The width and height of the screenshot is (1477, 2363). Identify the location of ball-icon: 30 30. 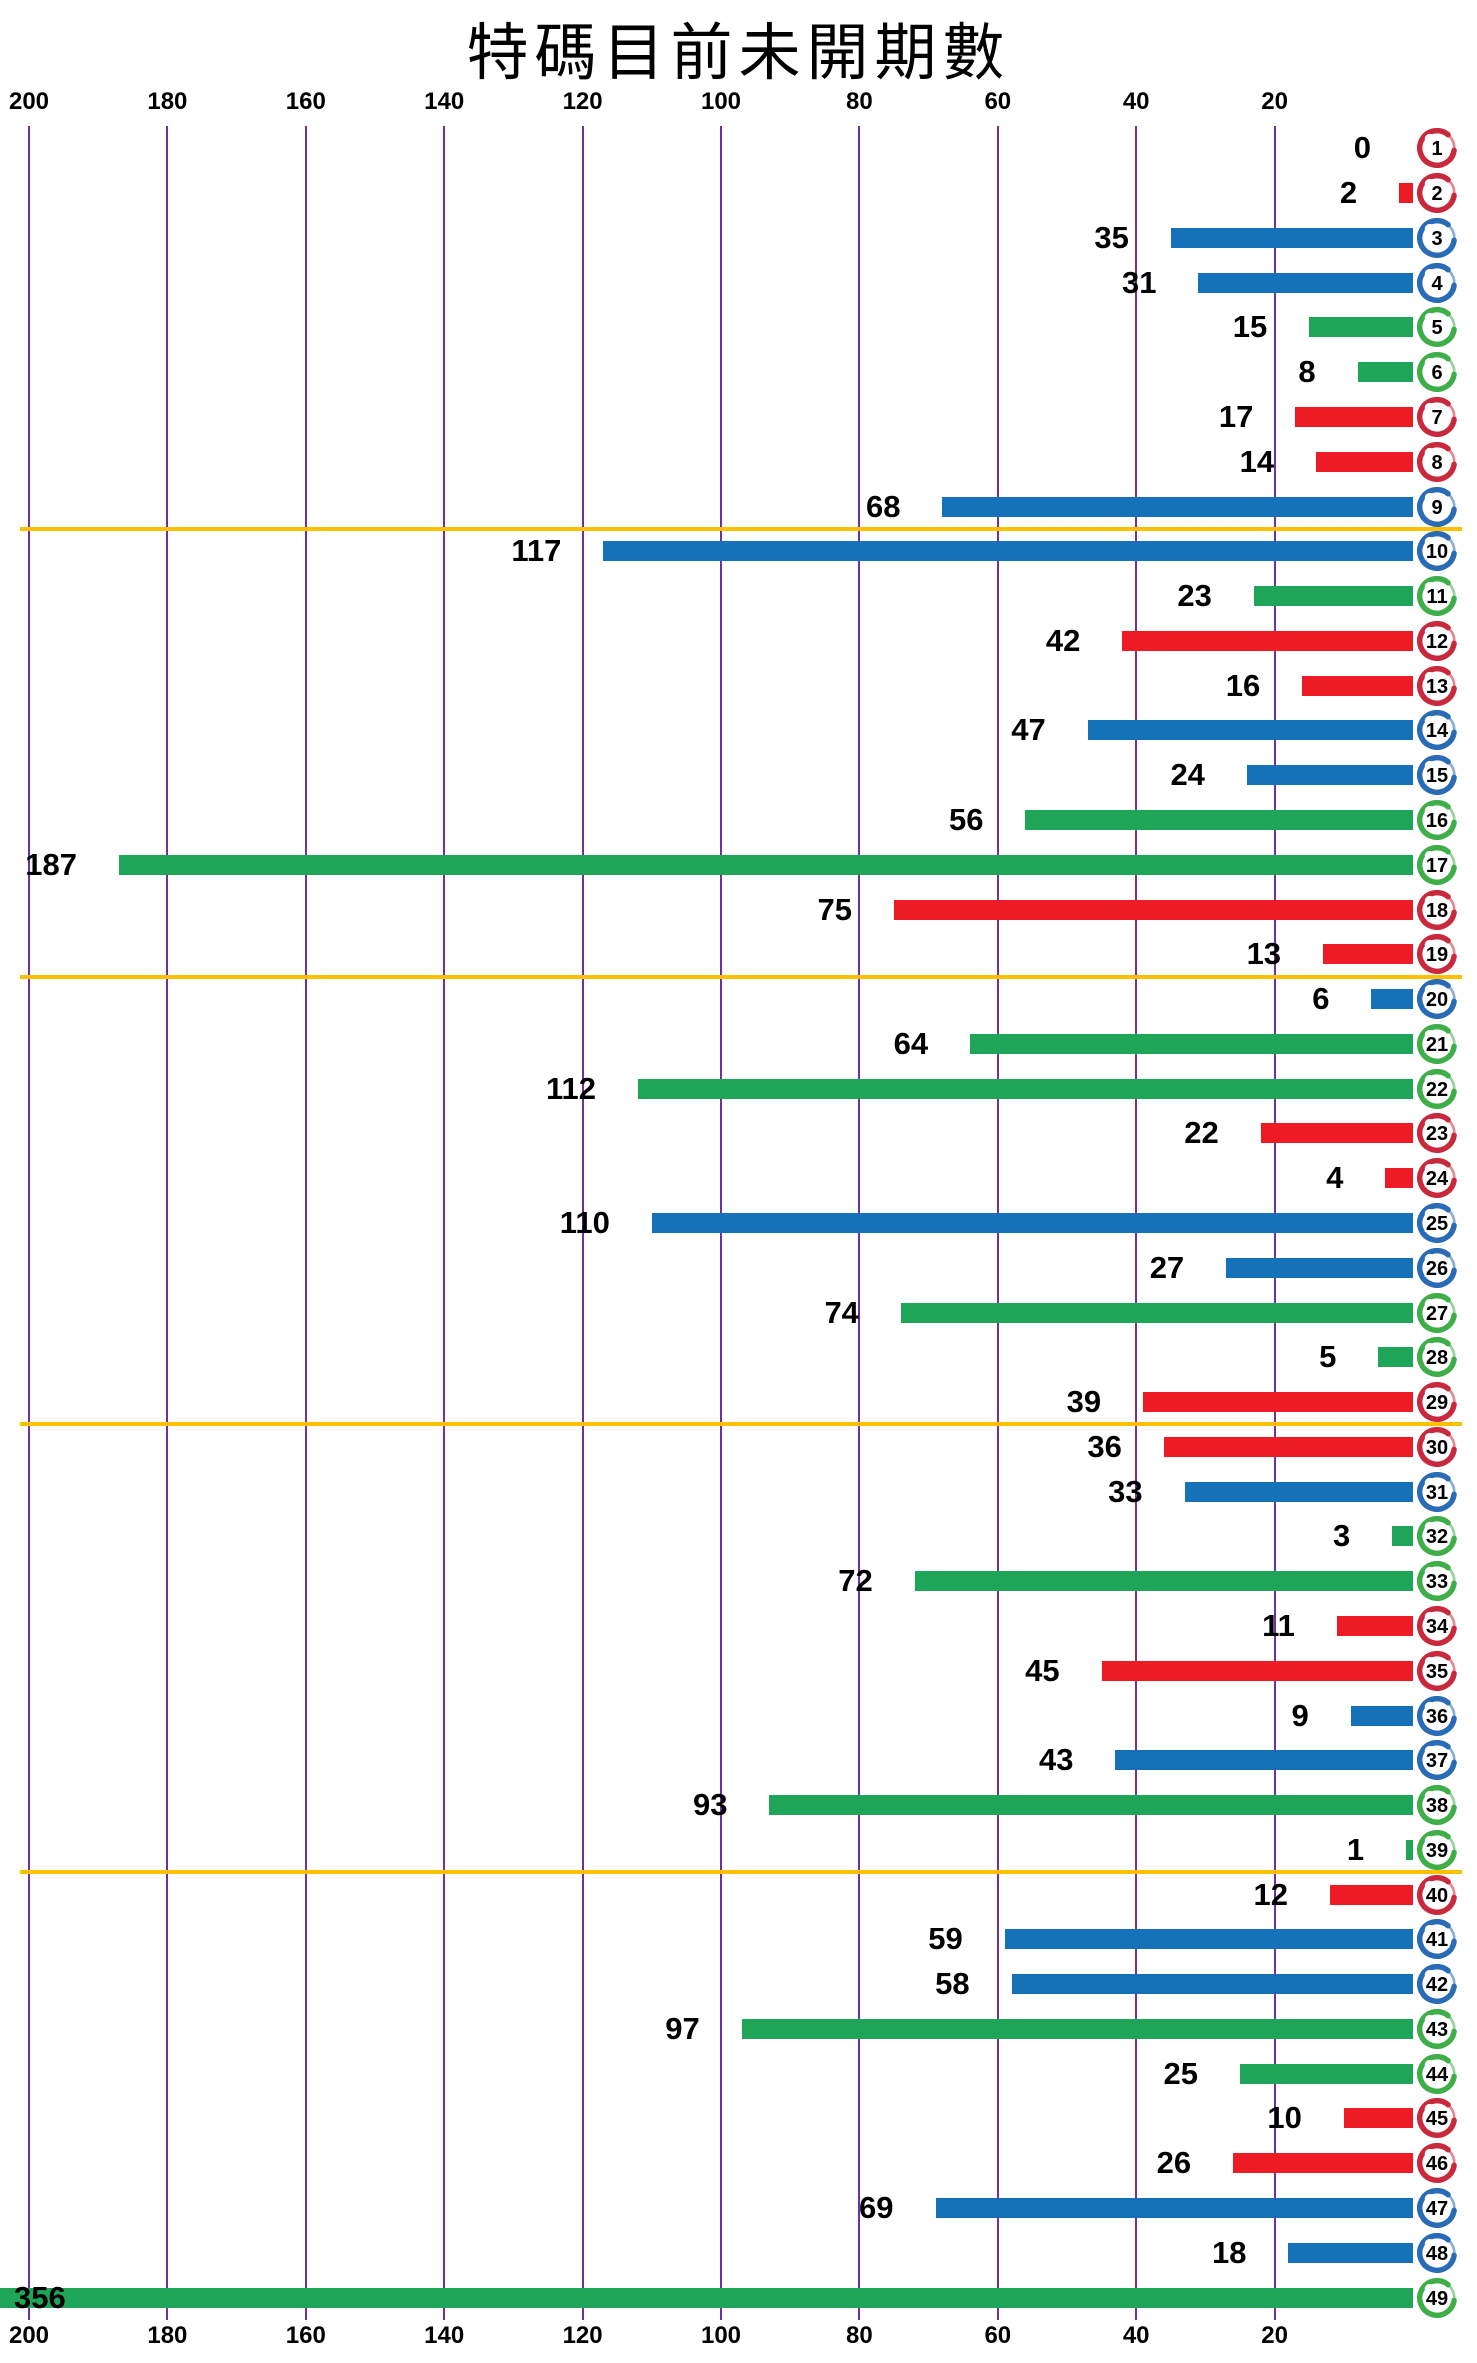
(1437, 1446).